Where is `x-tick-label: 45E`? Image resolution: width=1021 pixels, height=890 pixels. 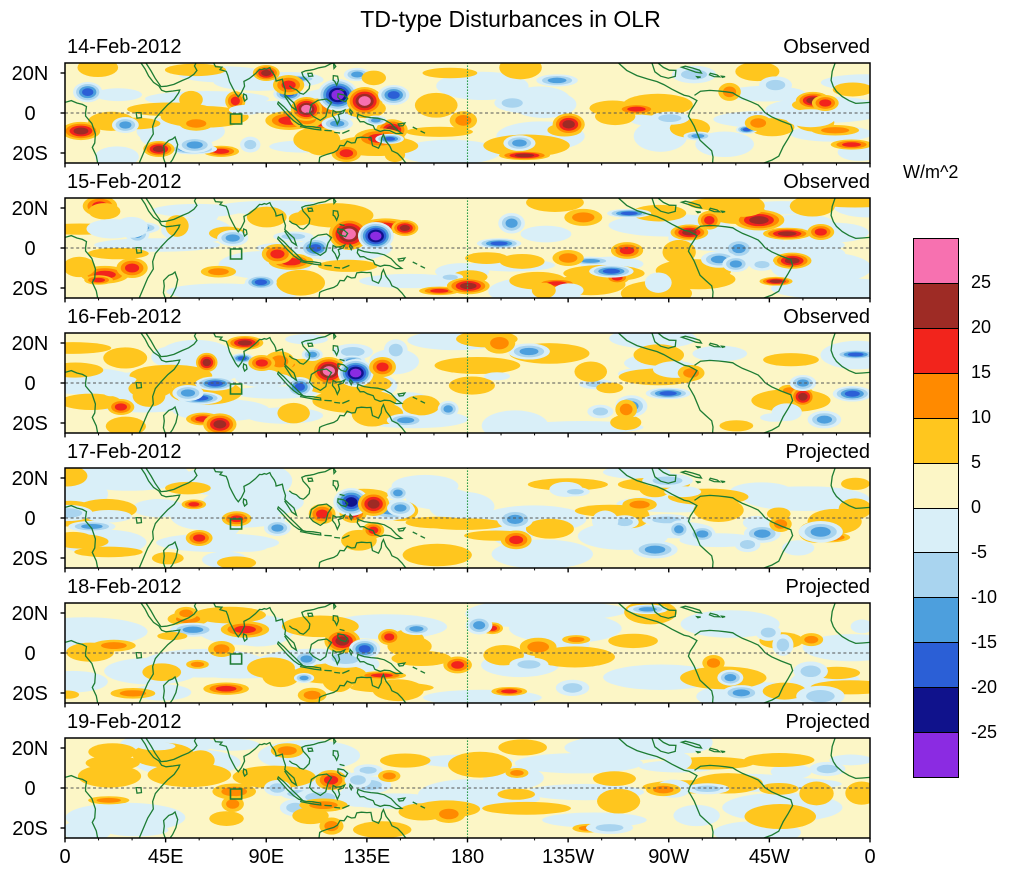 x-tick-label: 45E is located at coordinates (165, 857).